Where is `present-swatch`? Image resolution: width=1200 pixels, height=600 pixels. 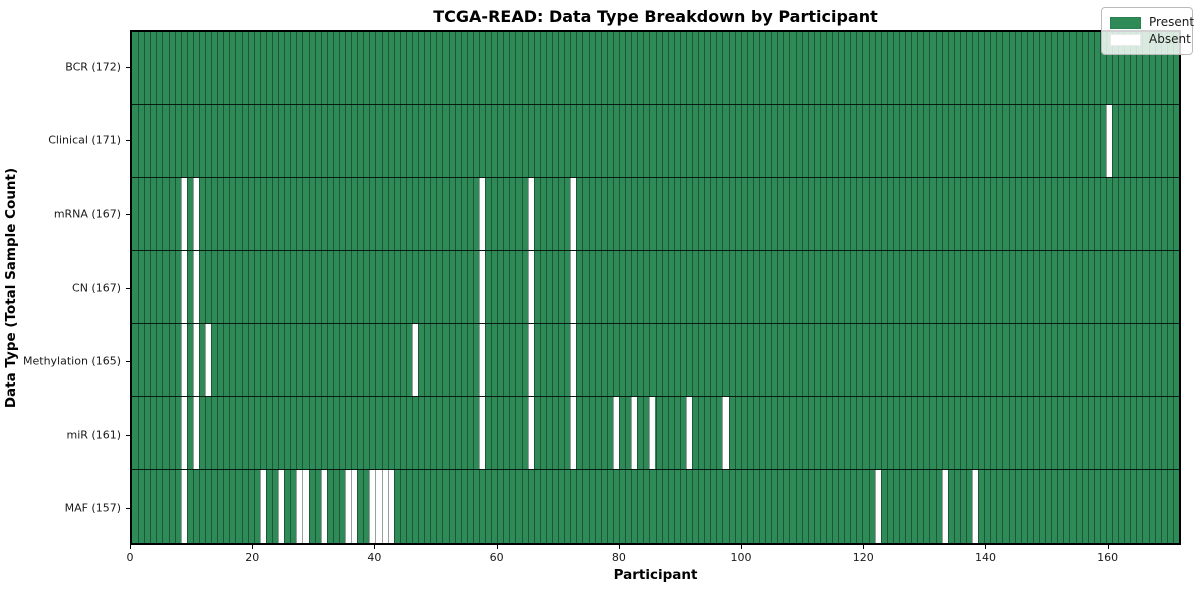 present-swatch is located at coordinates (1125, 22).